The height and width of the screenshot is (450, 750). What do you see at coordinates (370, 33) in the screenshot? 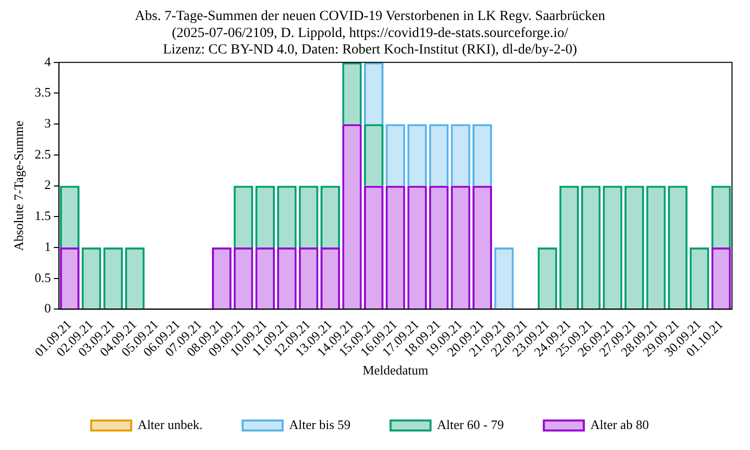
I see `chart-title: Abs. 7-Tage-Summen der neuen COVID-19 Verstorbenen in LK Regv. Saarbrücken (2025-07-06/2109, D. Lippold, https://covid19-de-stats.sourceforge.io/ Lizenz: CC BY-ND 4.0, Daten: Robert Koch-Institut (RKI), dl-de/by-2-0)` at bounding box center [370, 33].